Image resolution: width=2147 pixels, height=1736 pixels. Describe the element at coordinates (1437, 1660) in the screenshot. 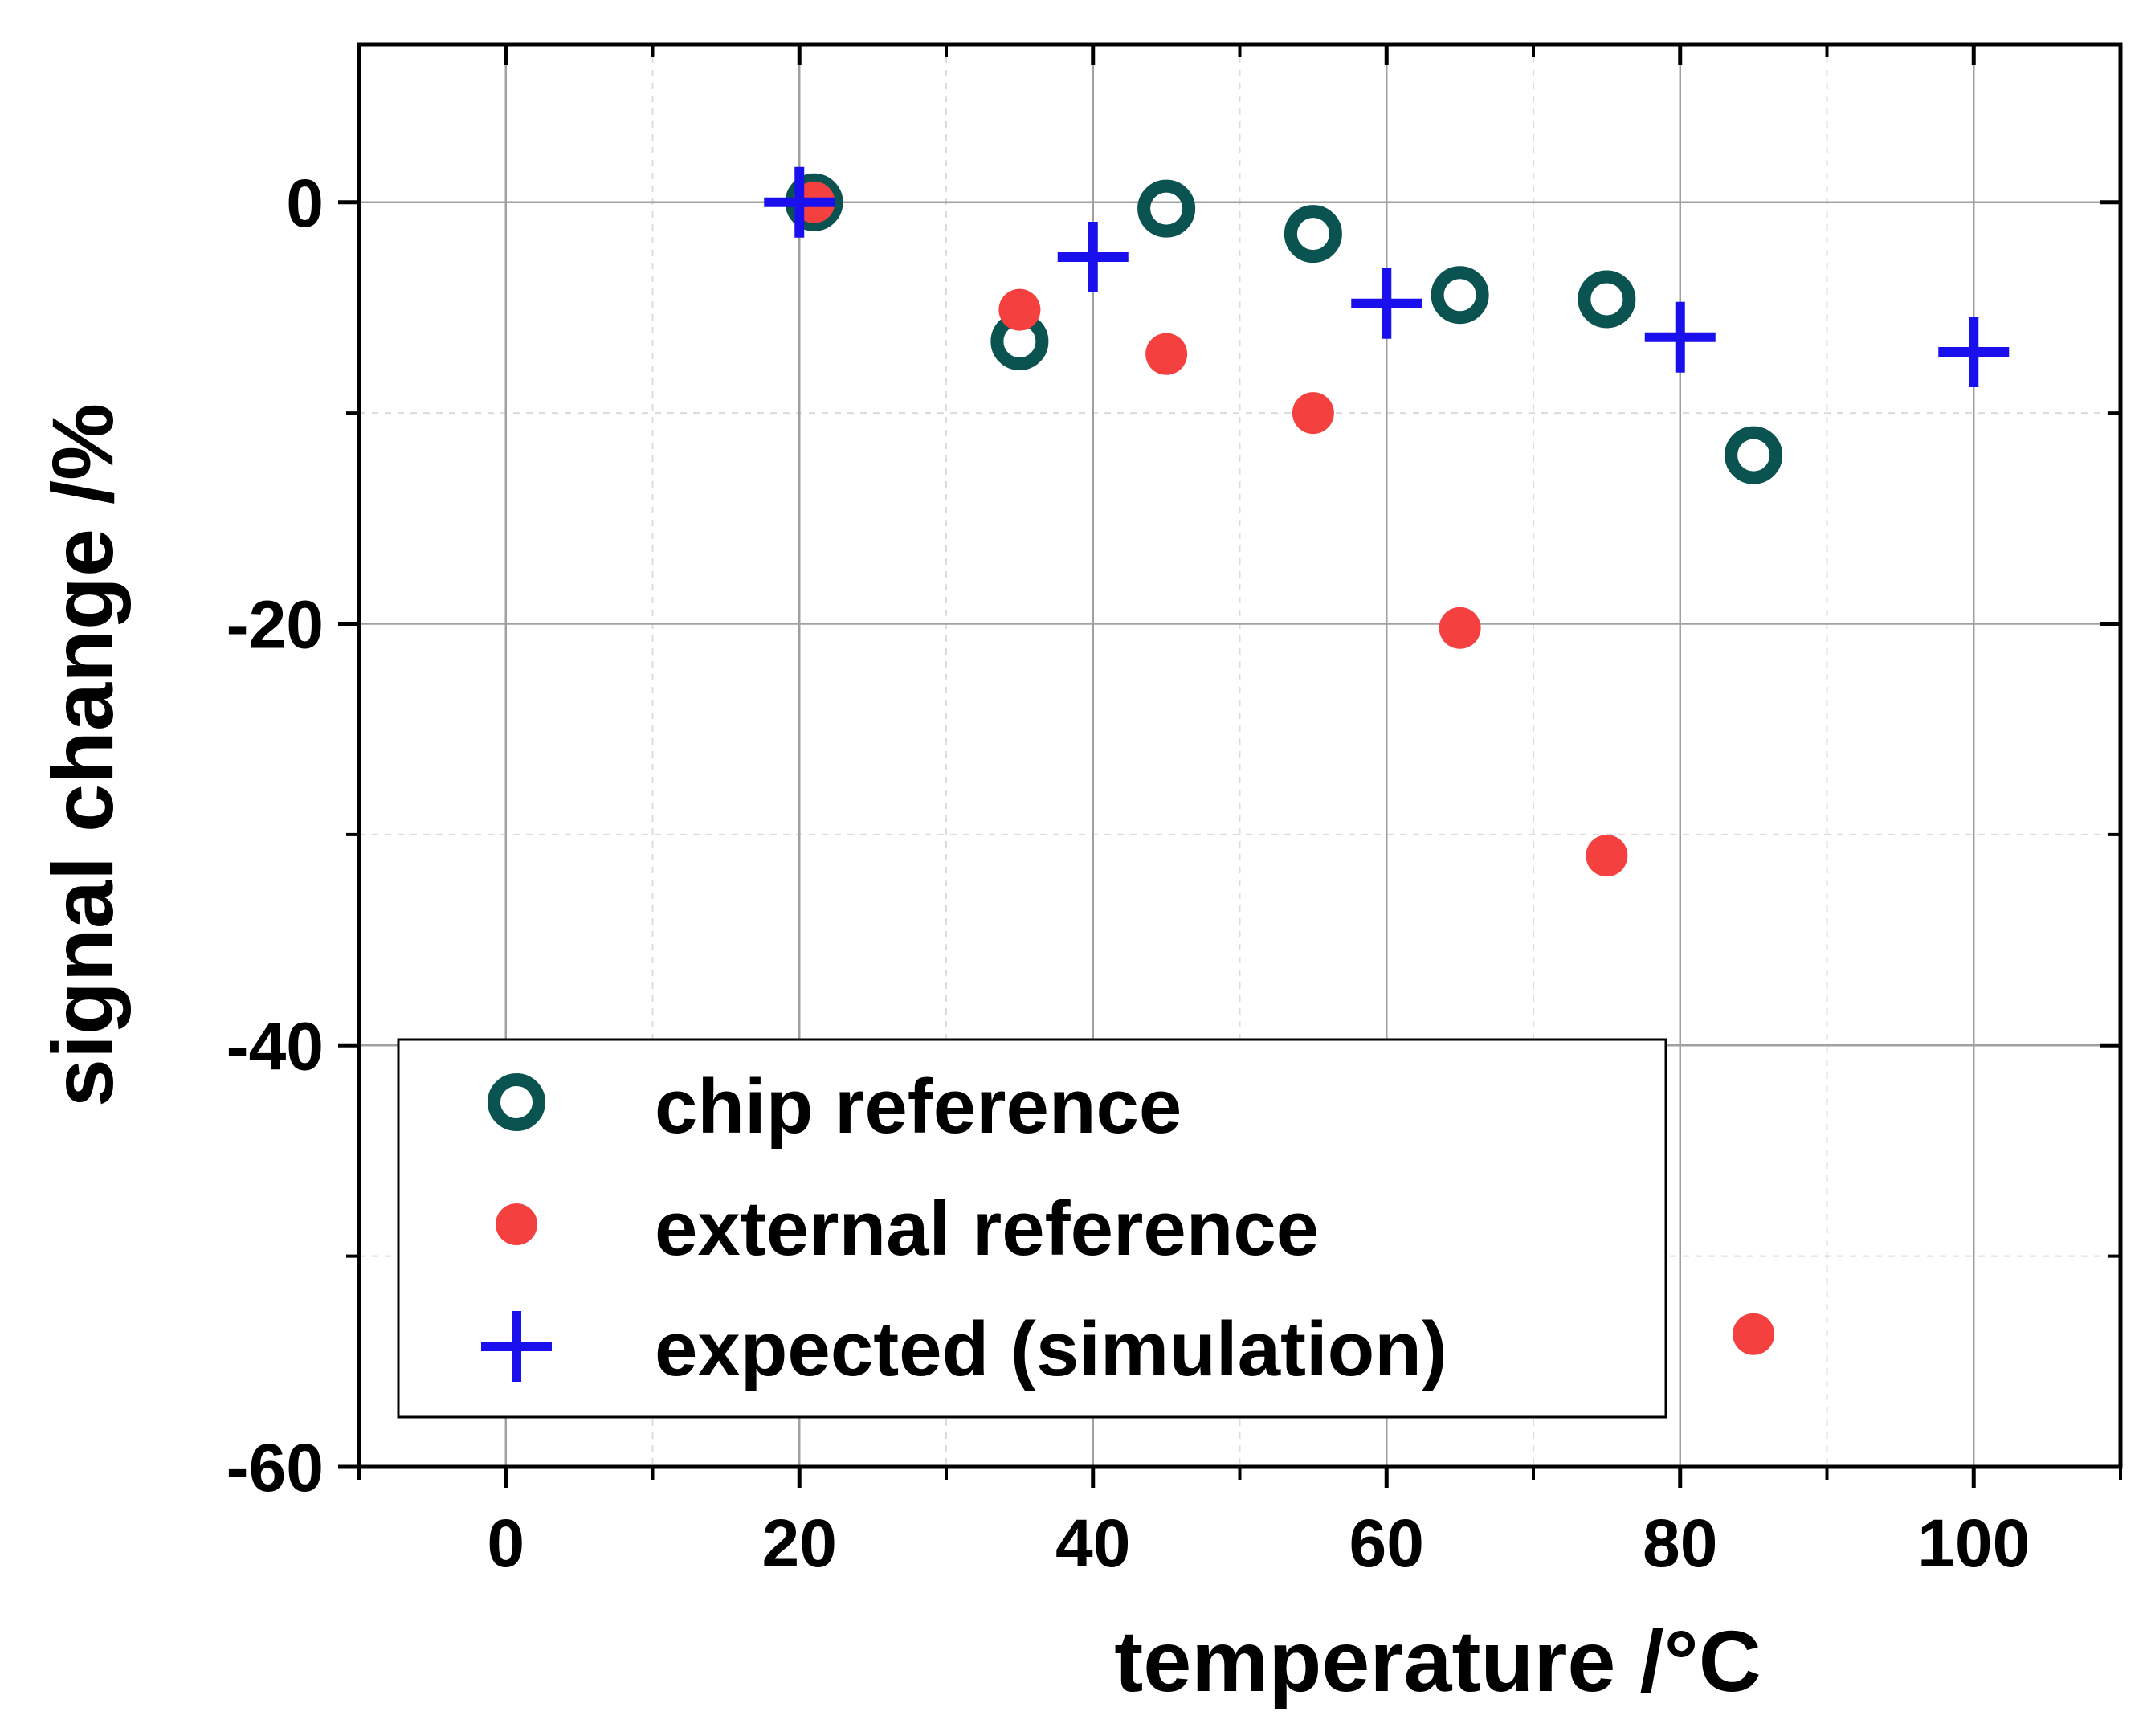

I see `x-axis-title: temperature /°C` at that location.